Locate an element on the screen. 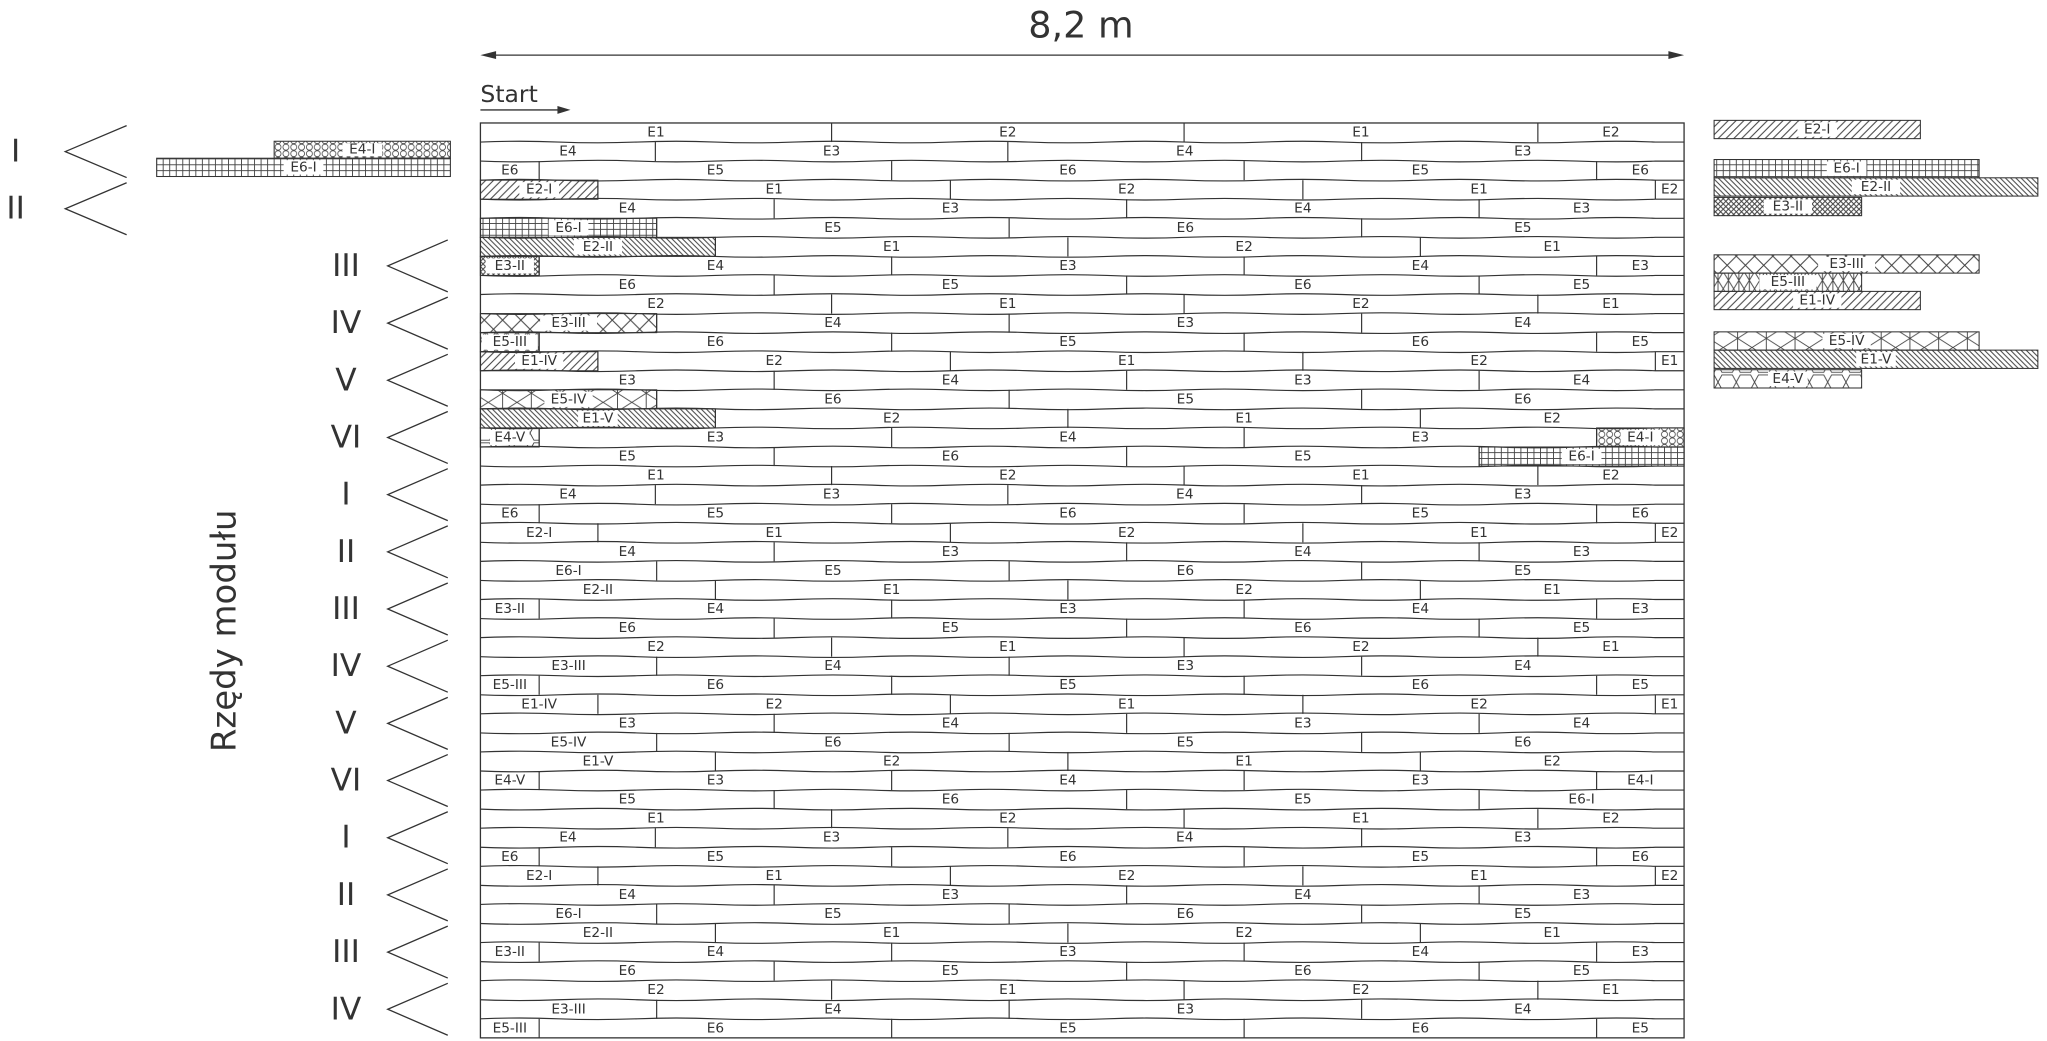 The width and height of the screenshot is (2047, 1041). module-row-label: VI is located at coordinates (346, 781).